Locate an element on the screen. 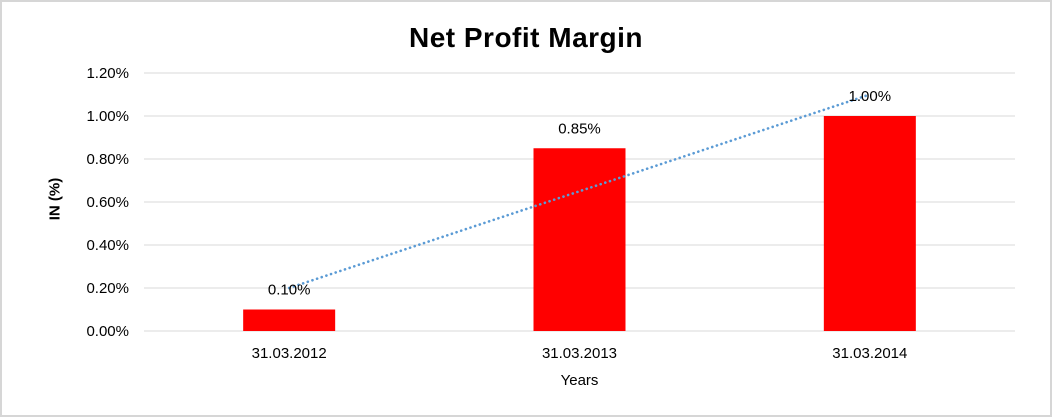  data-label: 0.10% is located at coordinates (289, 290).